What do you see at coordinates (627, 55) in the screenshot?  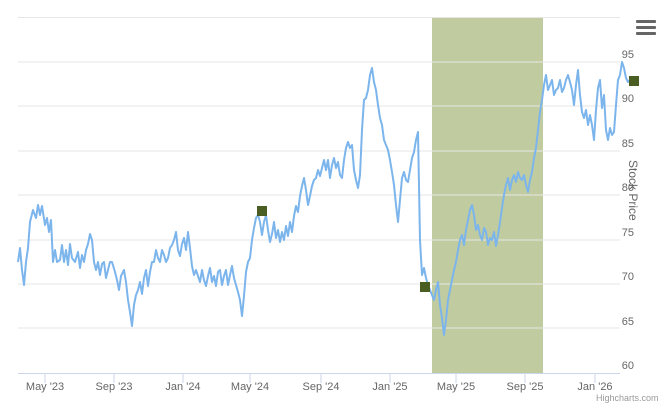 I see `y-tick-label: 95` at bounding box center [627, 55].